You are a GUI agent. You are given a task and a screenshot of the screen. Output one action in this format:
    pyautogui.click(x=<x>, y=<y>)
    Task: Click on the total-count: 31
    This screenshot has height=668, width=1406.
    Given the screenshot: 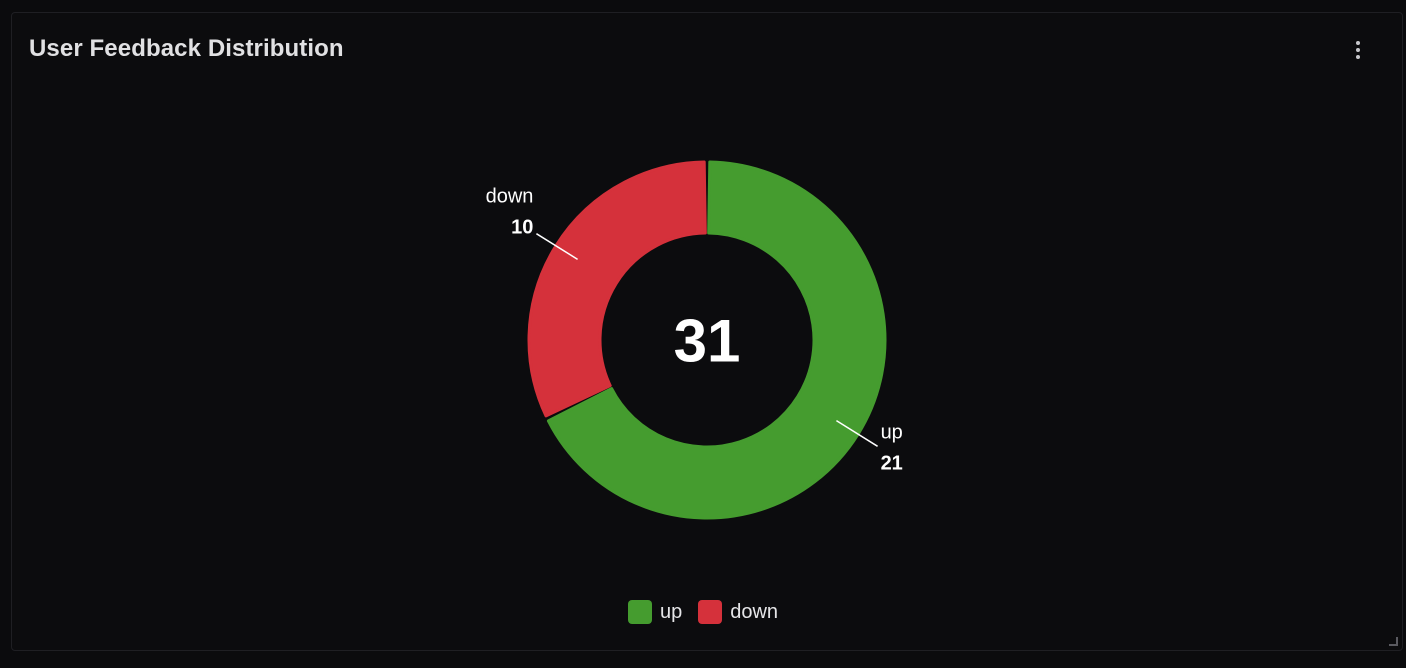 What is the action you would take?
    pyautogui.click(x=707, y=341)
    